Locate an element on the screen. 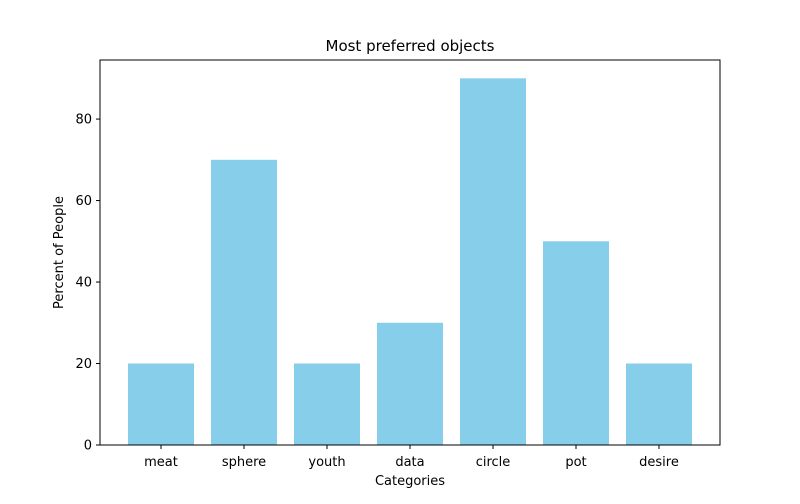 The height and width of the screenshot is (504, 800). chart-title: Most preferred objects is located at coordinates (410, 46).